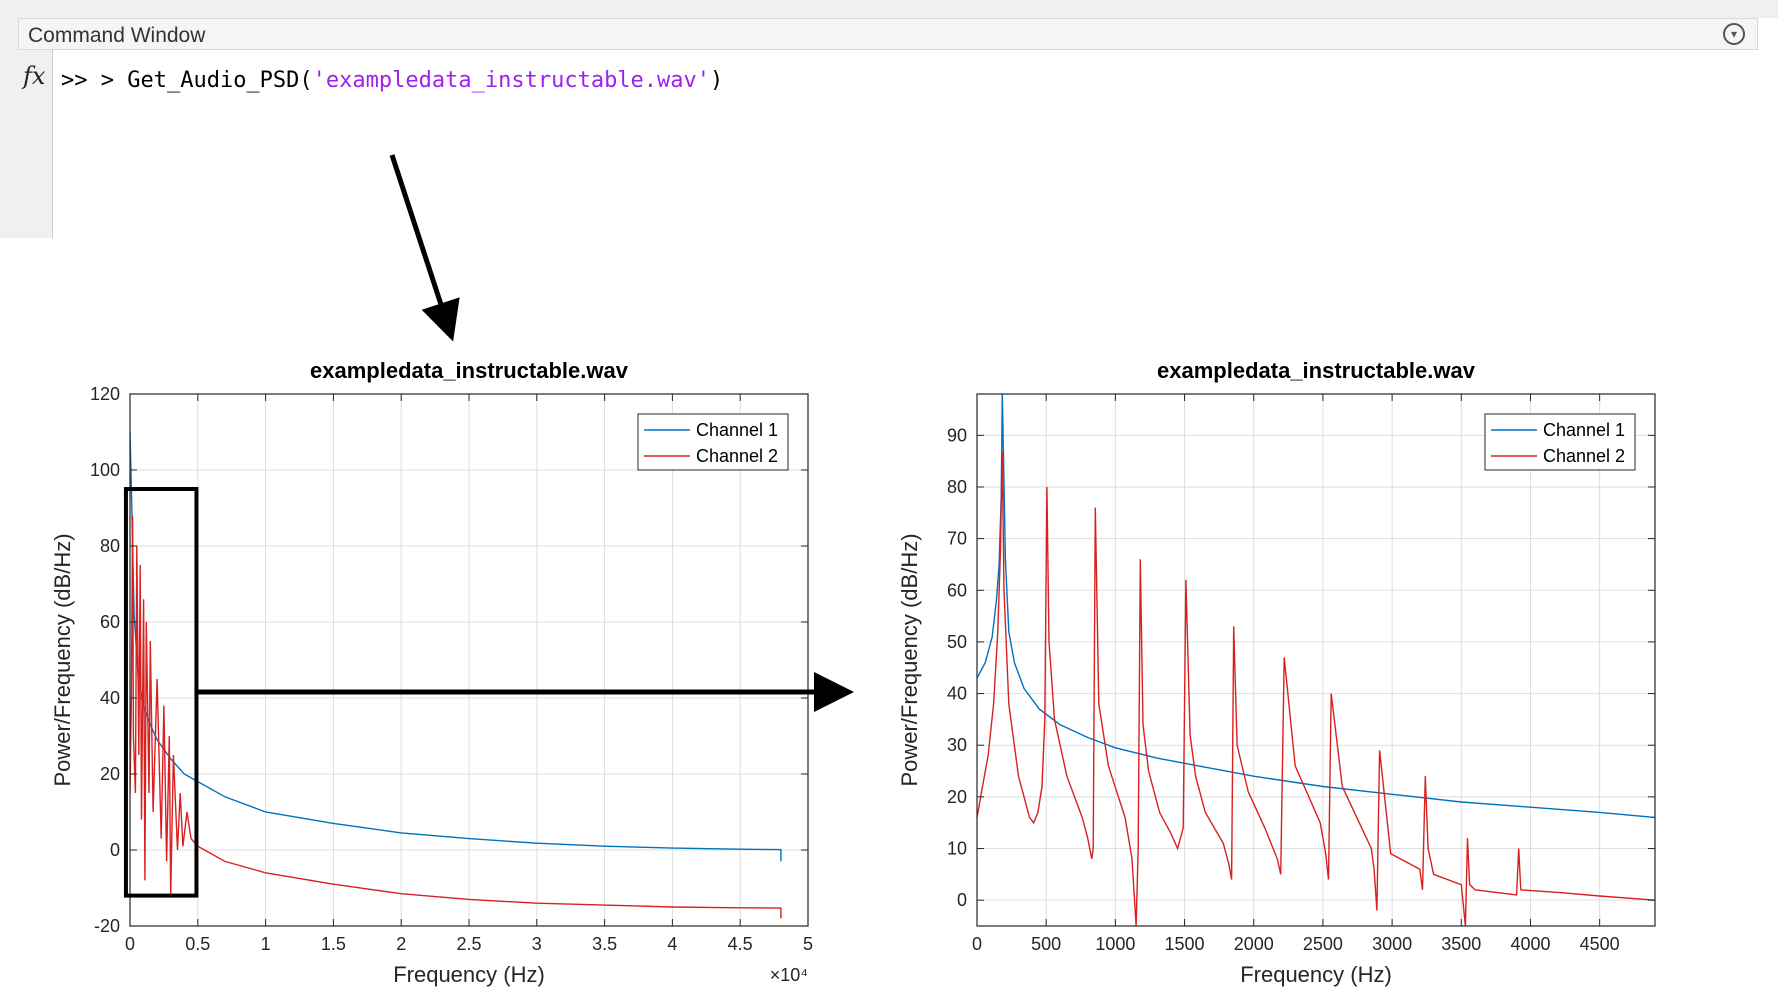 The height and width of the screenshot is (999, 1778). I want to click on x-tick-label: 1, so click(266, 944).